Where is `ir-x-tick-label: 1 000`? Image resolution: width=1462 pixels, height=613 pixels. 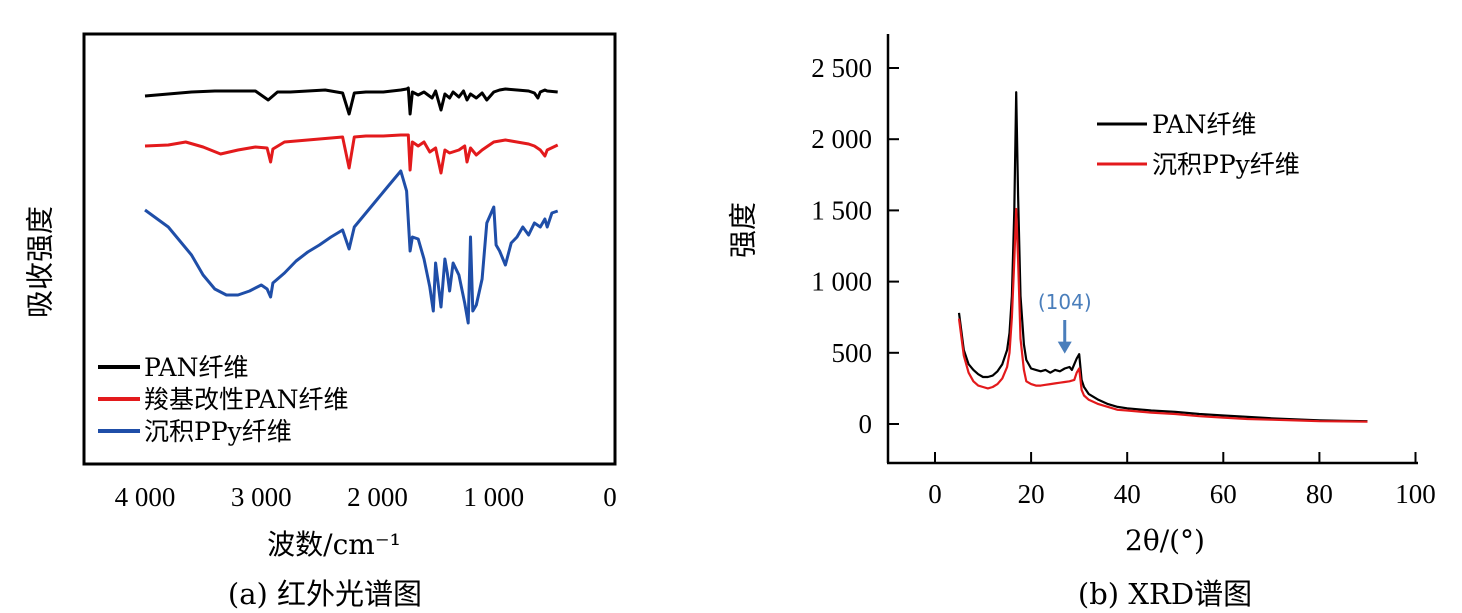 ir-x-tick-label: 1 000 is located at coordinates (493, 497).